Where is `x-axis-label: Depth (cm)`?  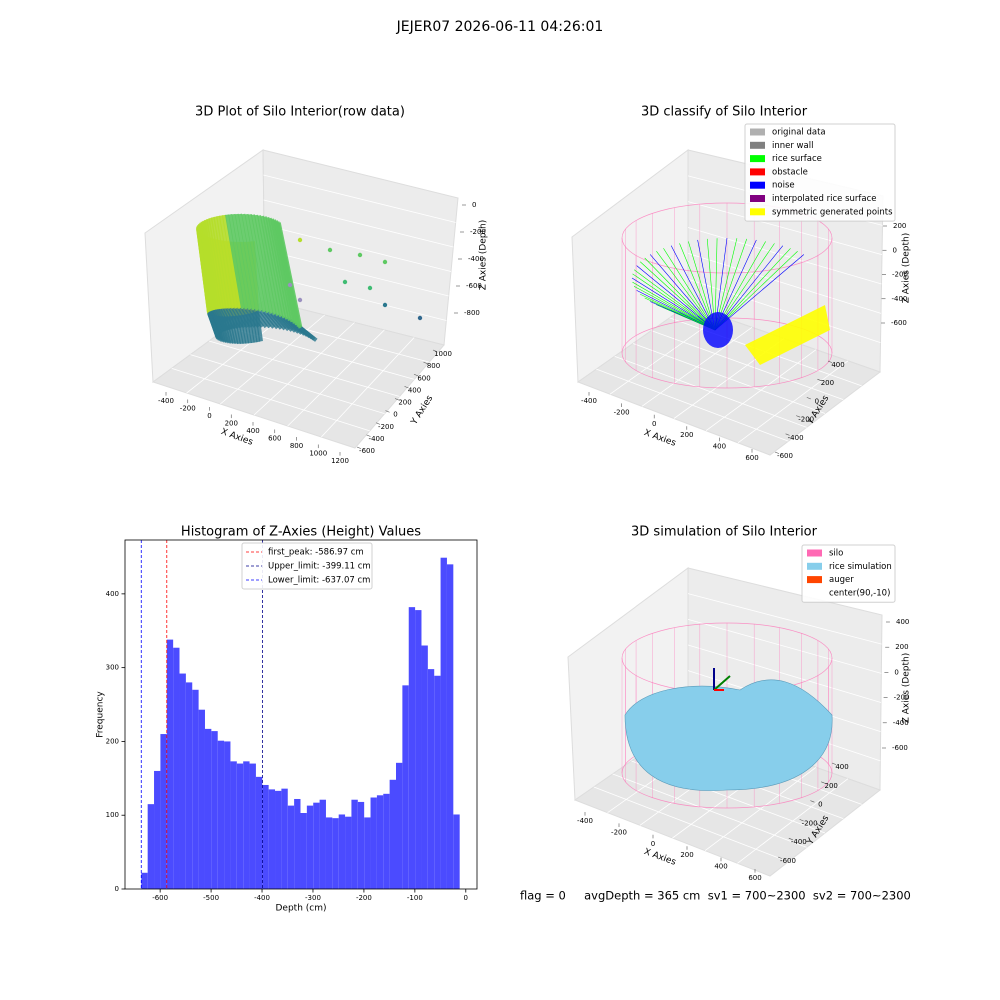 x-axis-label: Depth (cm) is located at coordinates (300, 909).